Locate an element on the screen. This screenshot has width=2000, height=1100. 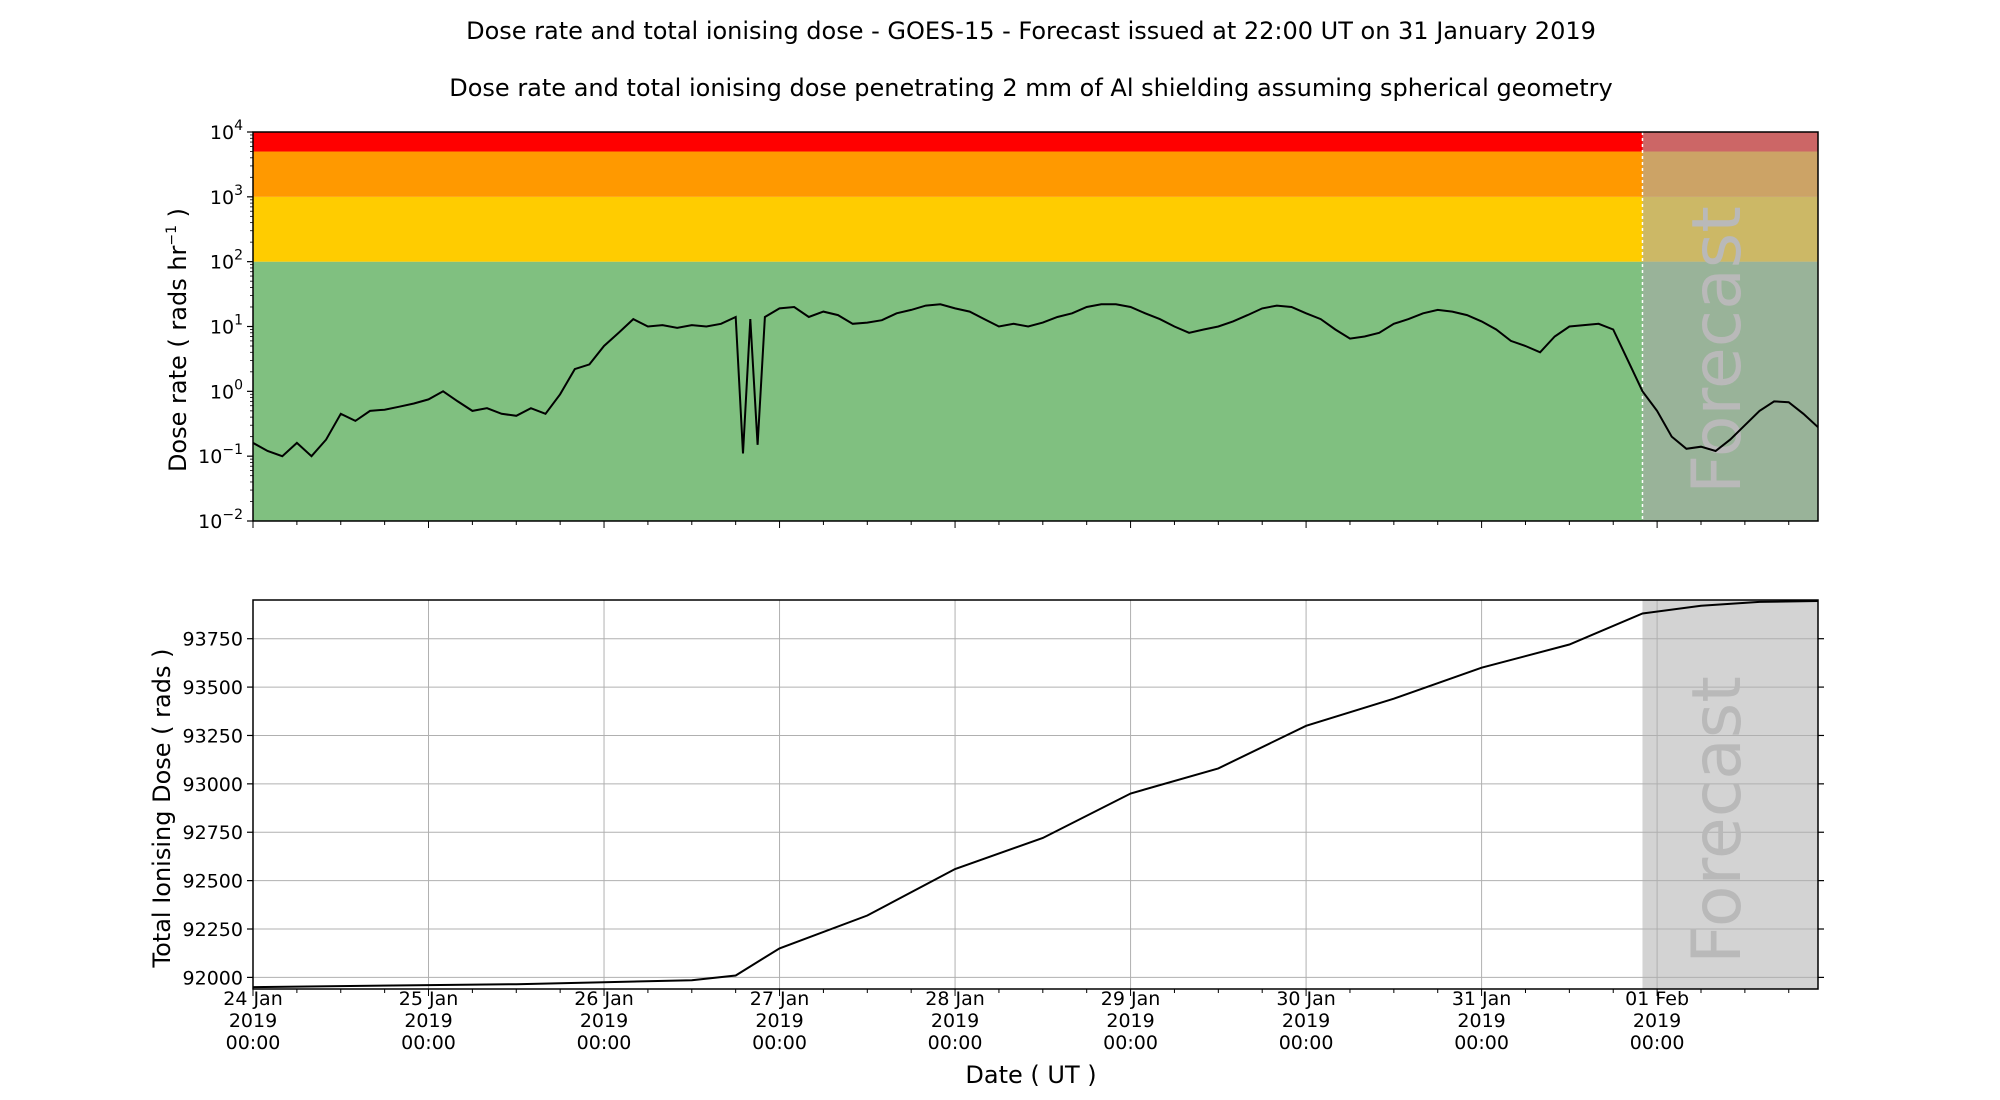
y-tick-label: 10¹ is located at coordinates (226, 326).